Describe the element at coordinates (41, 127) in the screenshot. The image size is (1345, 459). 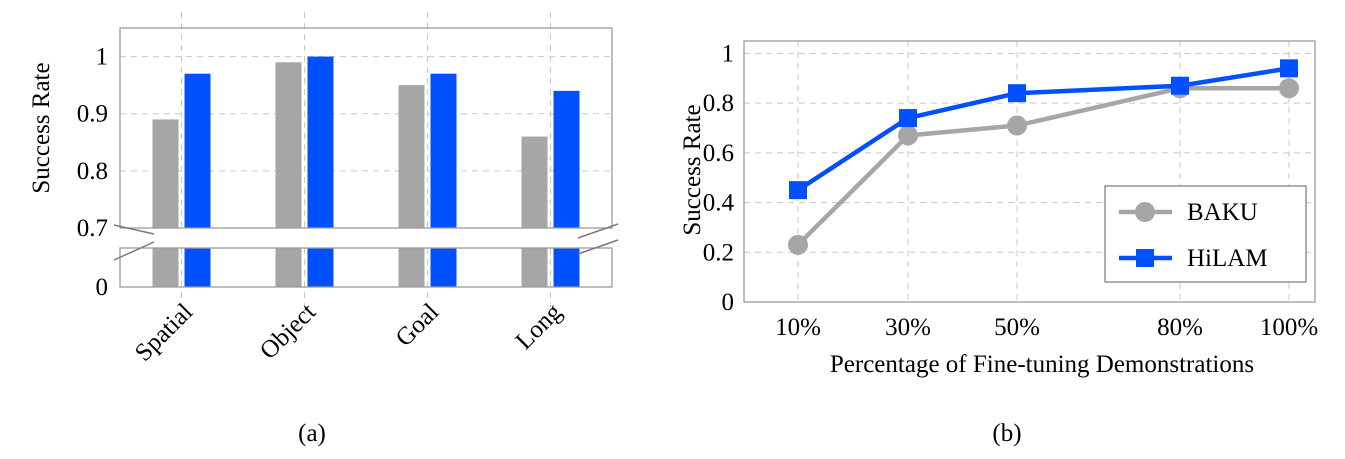
I see `y-axis-label-a: Success Rate` at that location.